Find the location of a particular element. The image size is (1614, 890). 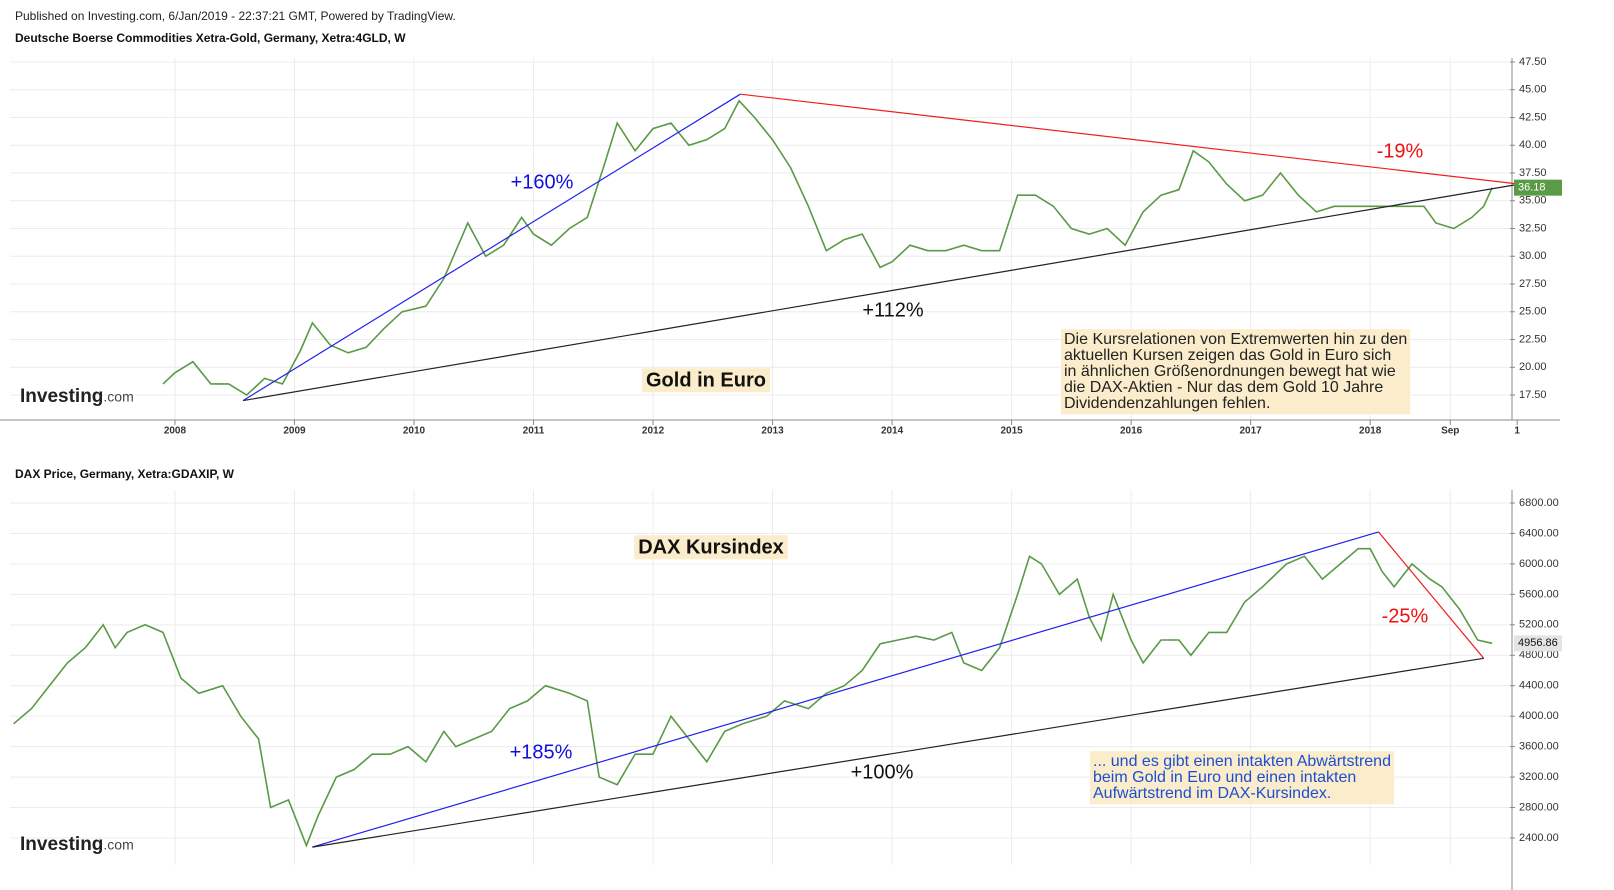

y-tick-label: 22.50 is located at coordinates (1533, 339).